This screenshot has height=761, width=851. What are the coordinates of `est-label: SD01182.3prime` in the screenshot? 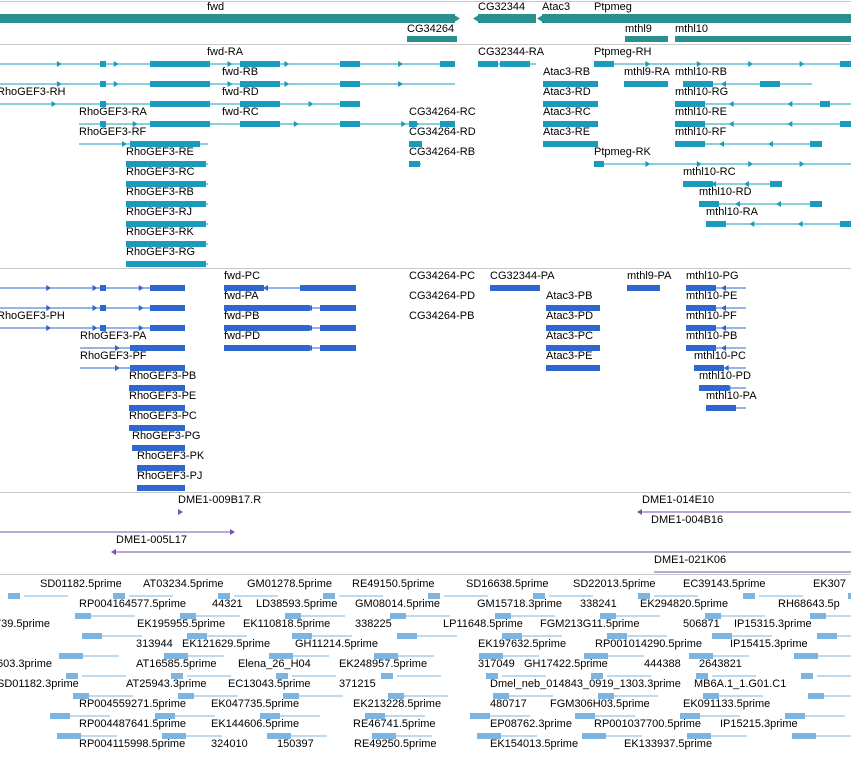 It's located at (39, 684).